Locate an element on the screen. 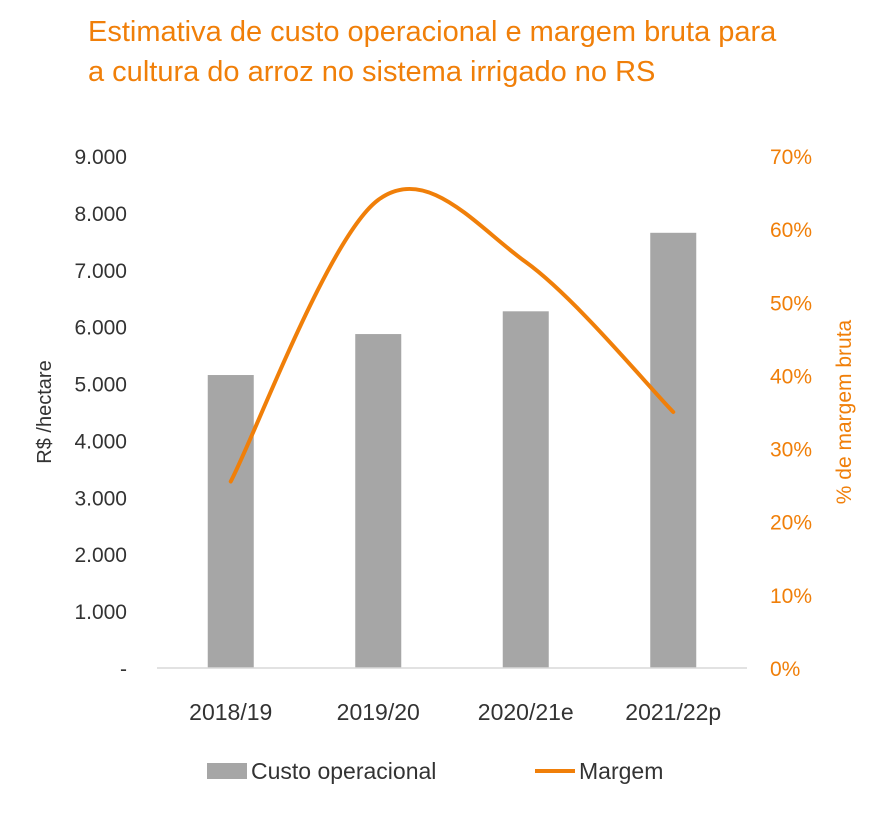 The width and height of the screenshot is (877, 819). x-axis-ticks: 2018/19 2019/20 2020/21e 2021/22p is located at coordinates (455, 712).